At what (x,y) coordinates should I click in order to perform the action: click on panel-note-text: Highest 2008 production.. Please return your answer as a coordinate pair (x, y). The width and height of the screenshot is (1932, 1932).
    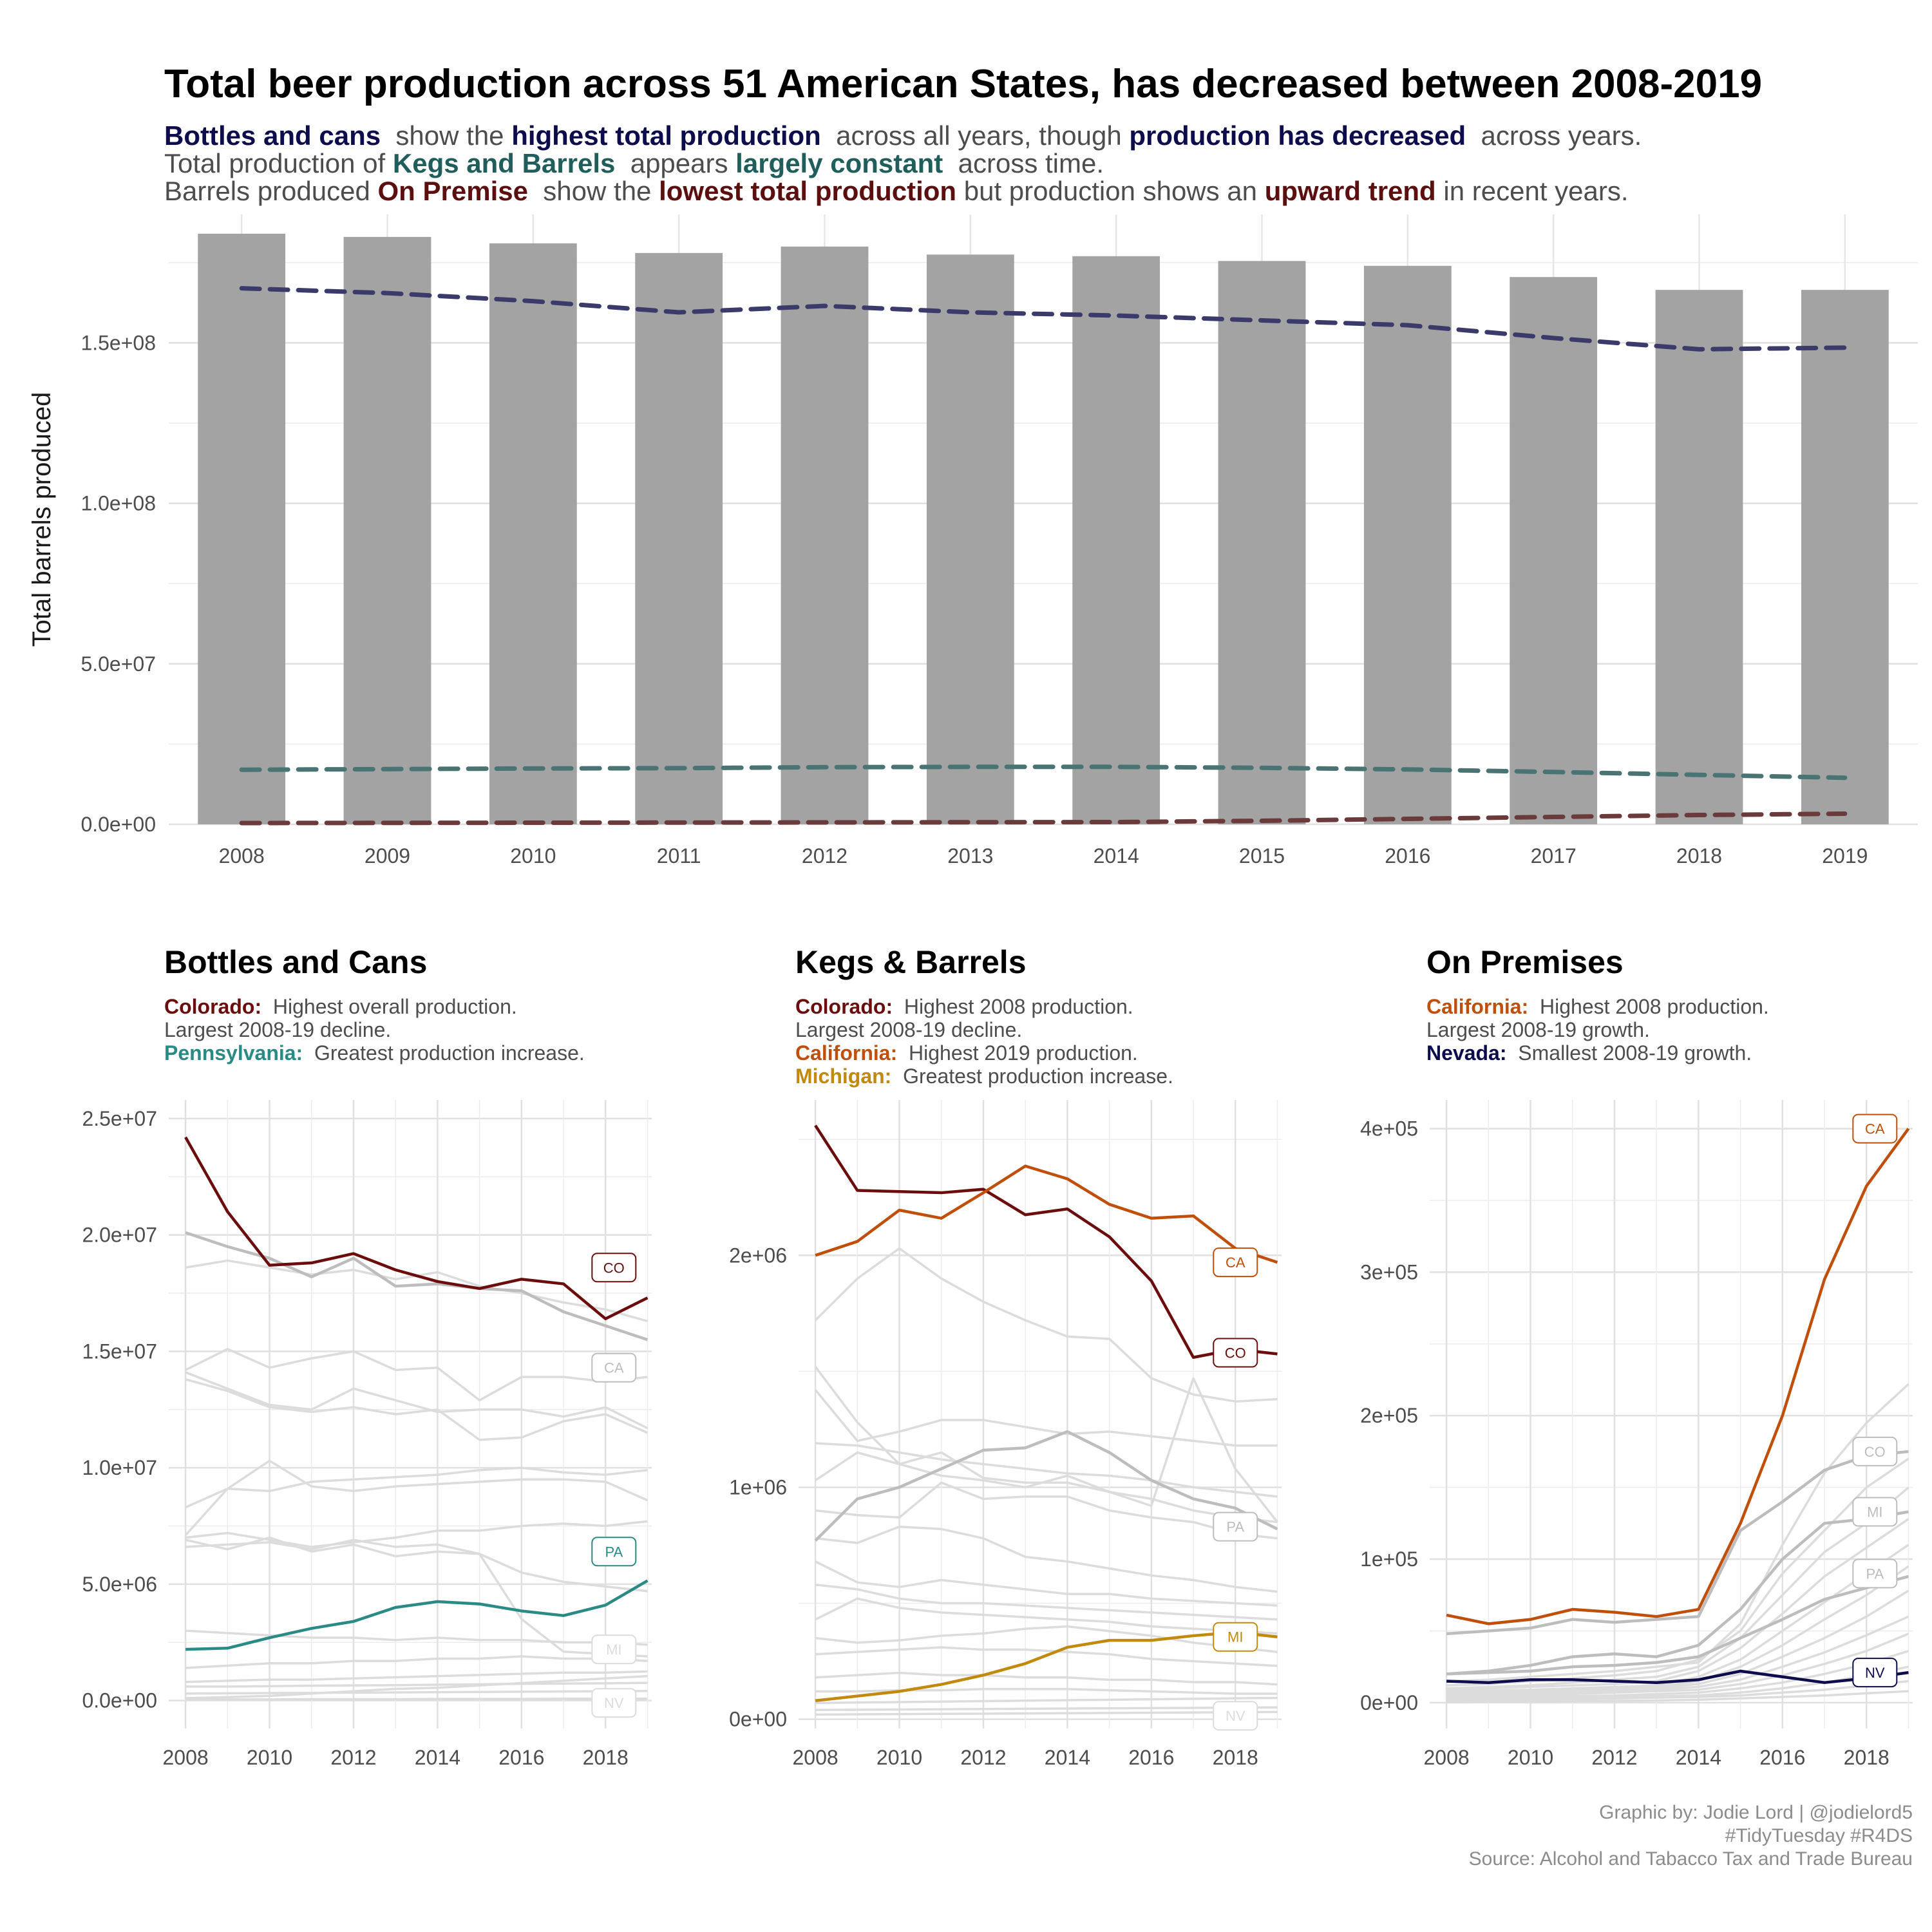
    Looking at the image, I should click on (1649, 1007).